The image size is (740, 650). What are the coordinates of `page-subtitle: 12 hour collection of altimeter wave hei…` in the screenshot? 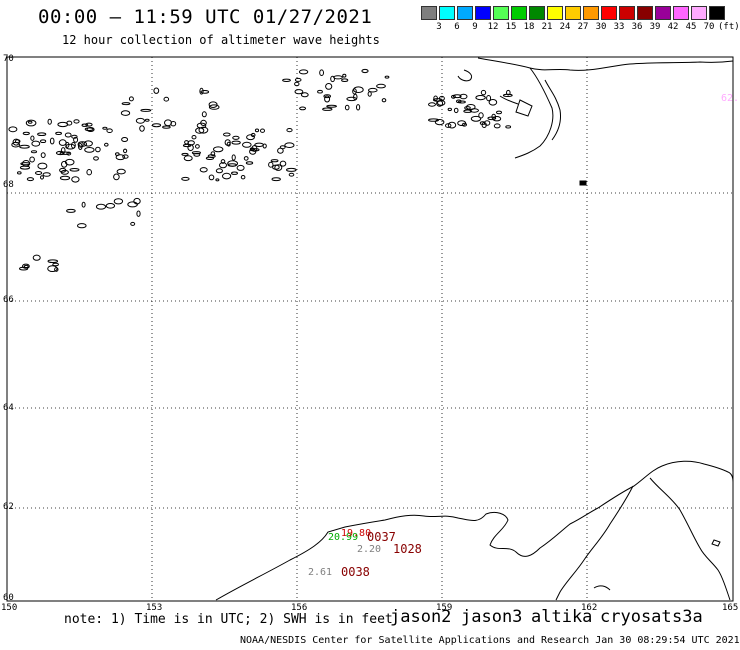 It's located at (221, 40).